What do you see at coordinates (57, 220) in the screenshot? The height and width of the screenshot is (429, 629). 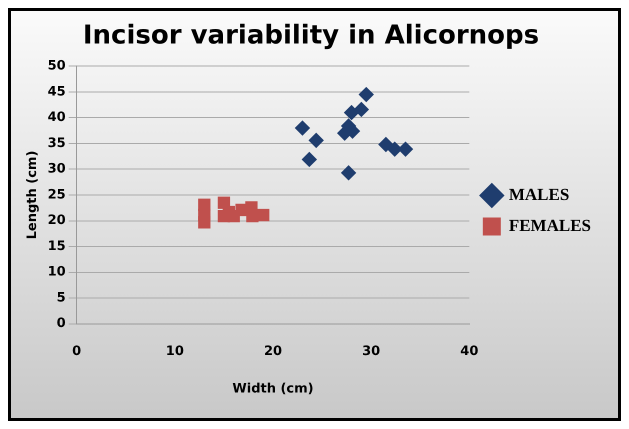 I see `y-tick-label: 20` at bounding box center [57, 220].